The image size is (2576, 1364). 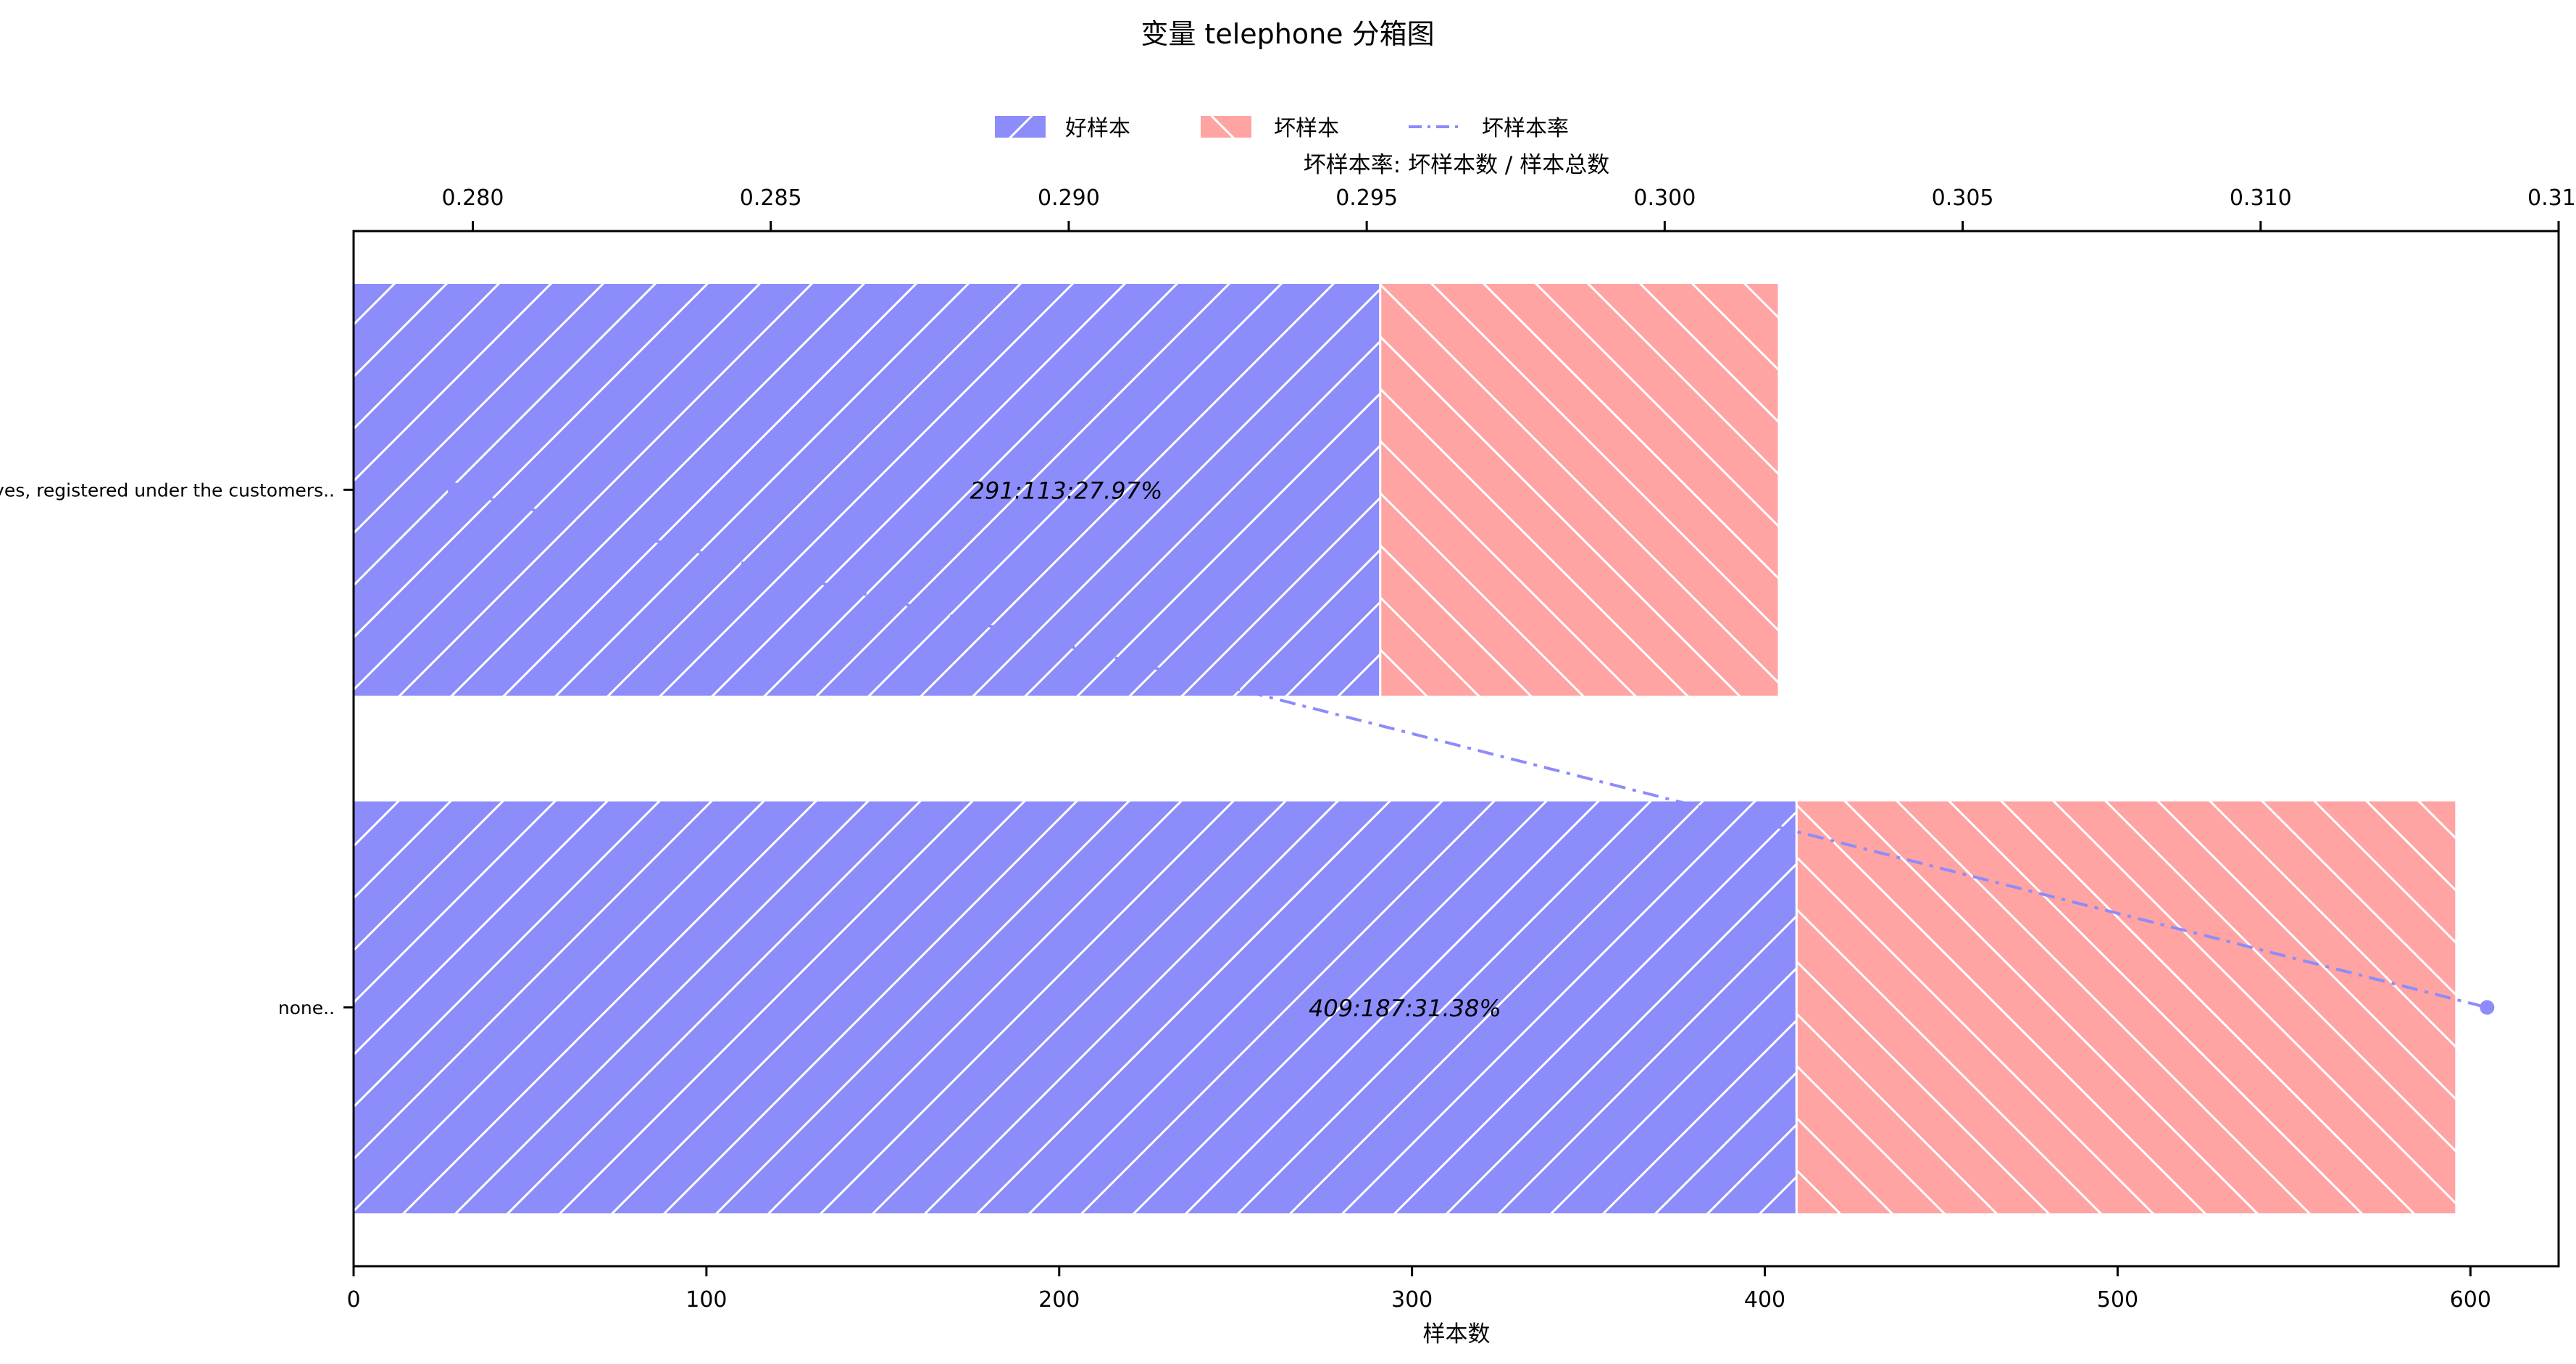 I want to click on x2-tick-label-4: 0.300, so click(x=1664, y=198).